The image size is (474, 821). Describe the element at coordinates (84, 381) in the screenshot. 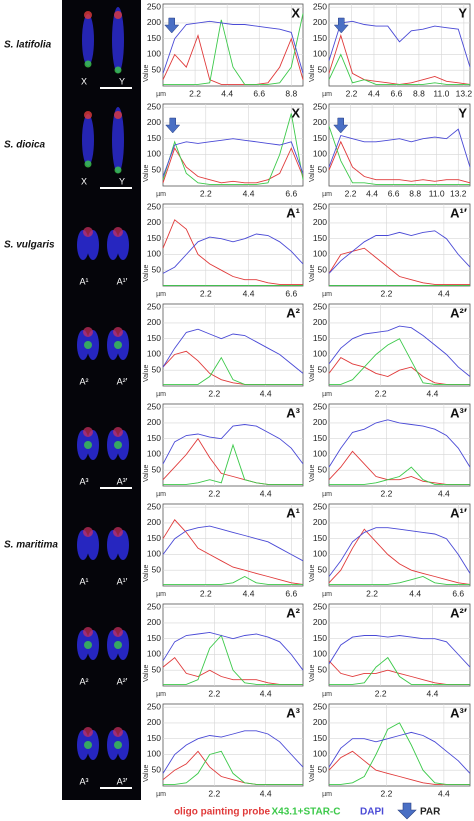

I see `micrograph-label: A²` at that location.